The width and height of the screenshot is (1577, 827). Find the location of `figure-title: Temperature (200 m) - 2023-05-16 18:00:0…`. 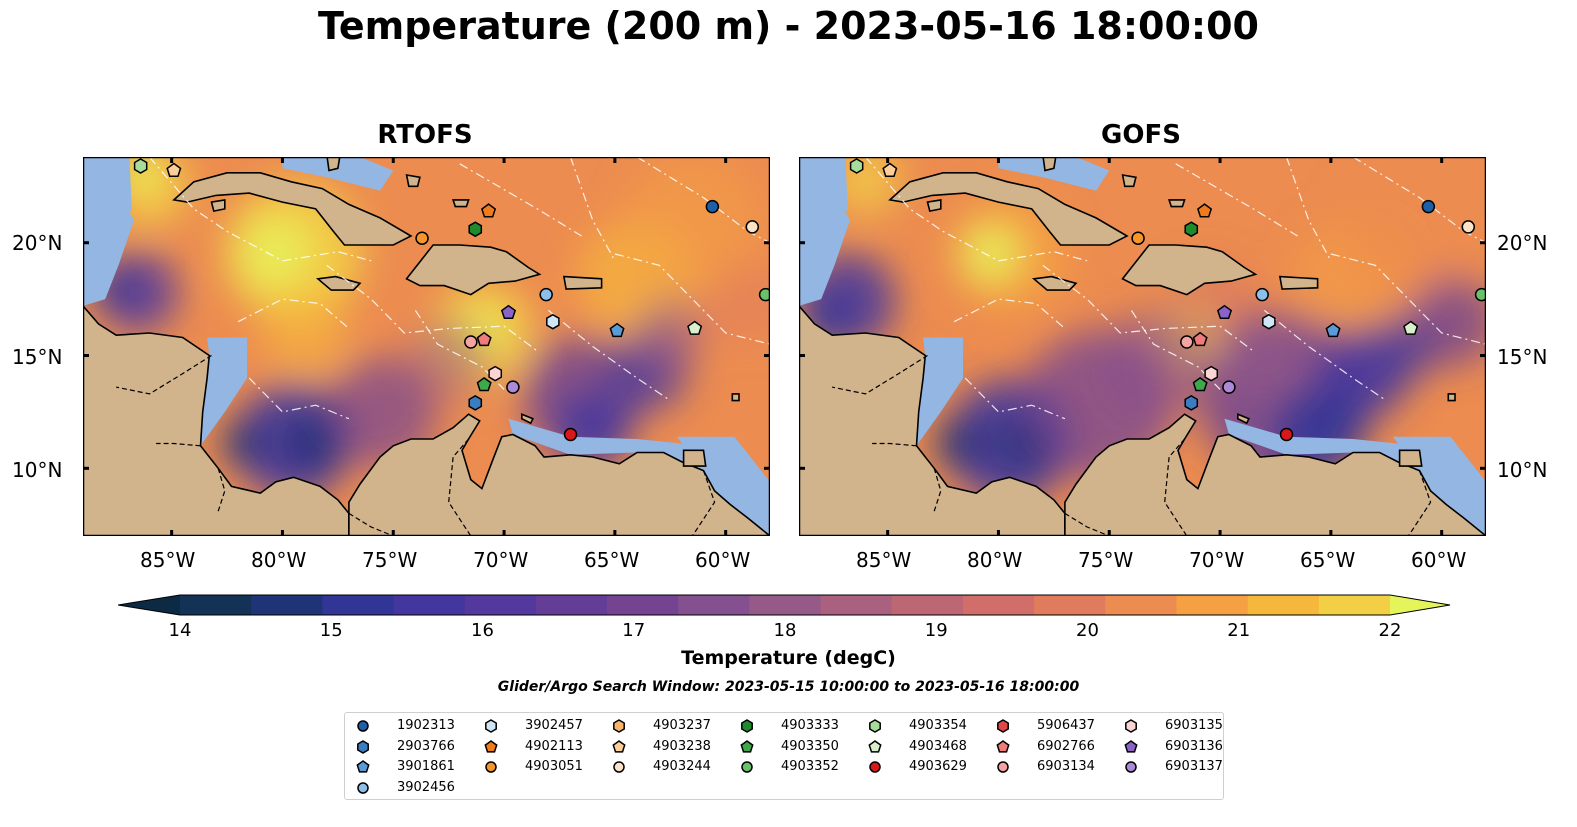

figure-title: Temperature (200 m) - 2023-05-16 18:00:0… is located at coordinates (788, 26).